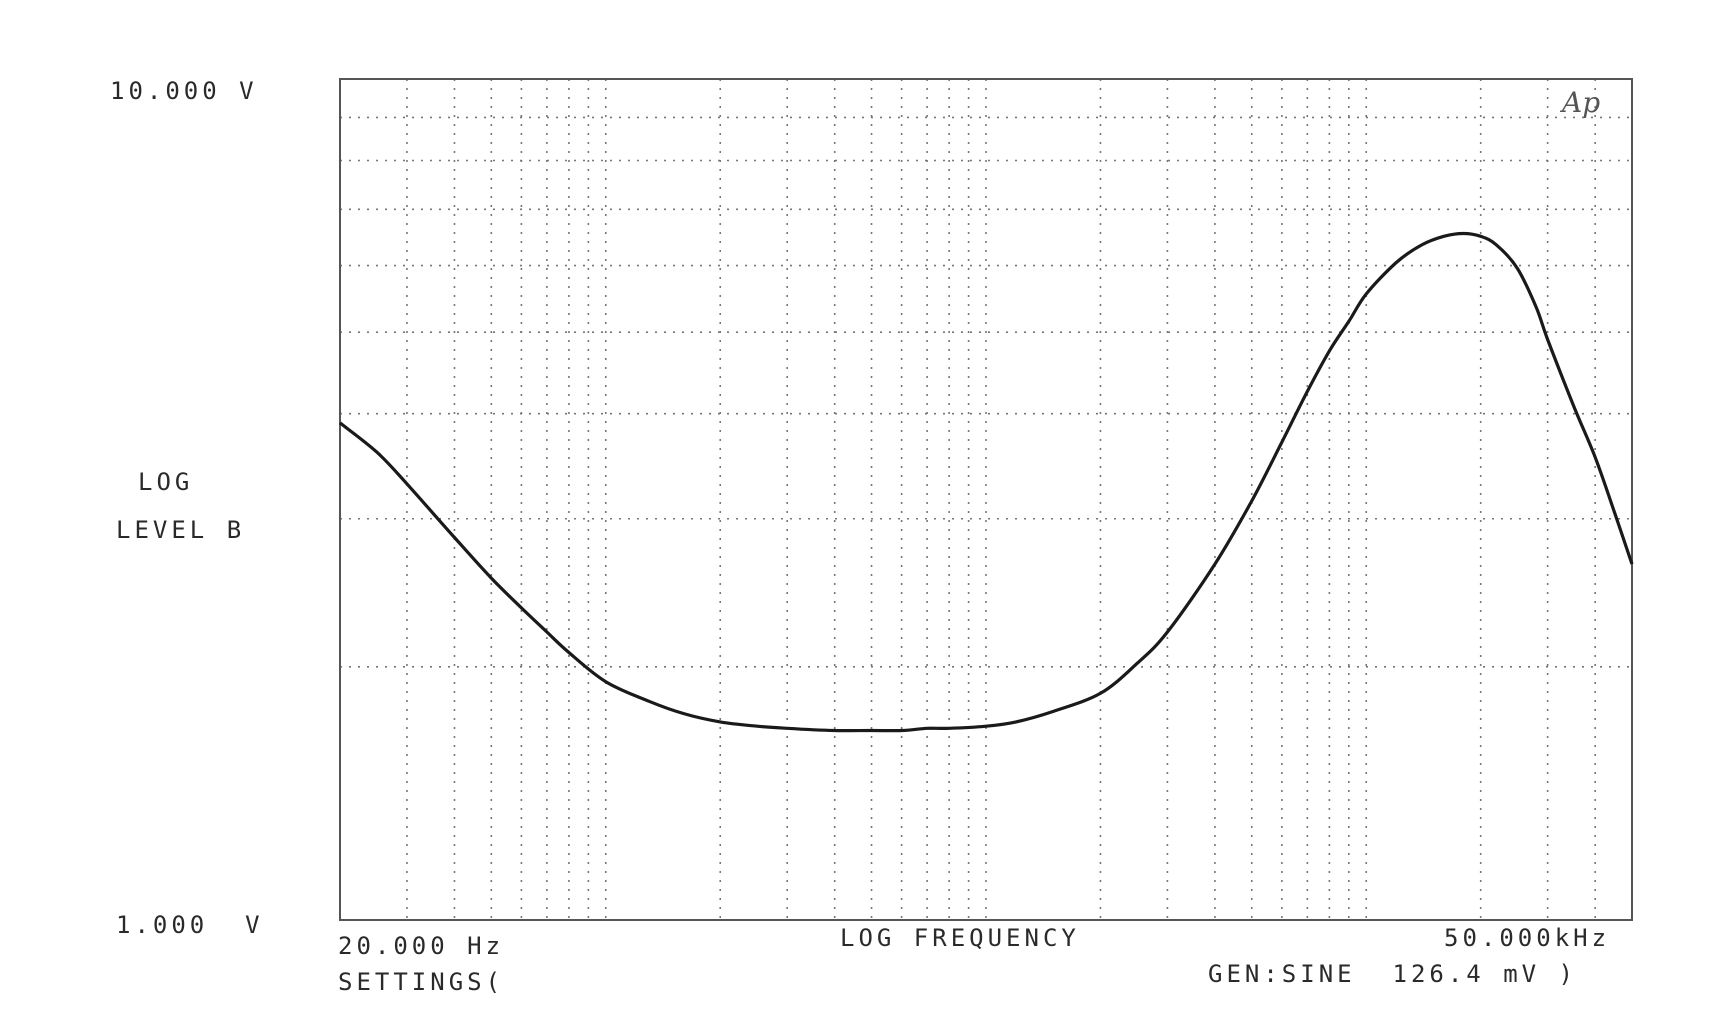  What do you see at coordinates (421, 982) in the screenshot?
I see `footer-left: SETTINGS(` at bounding box center [421, 982].